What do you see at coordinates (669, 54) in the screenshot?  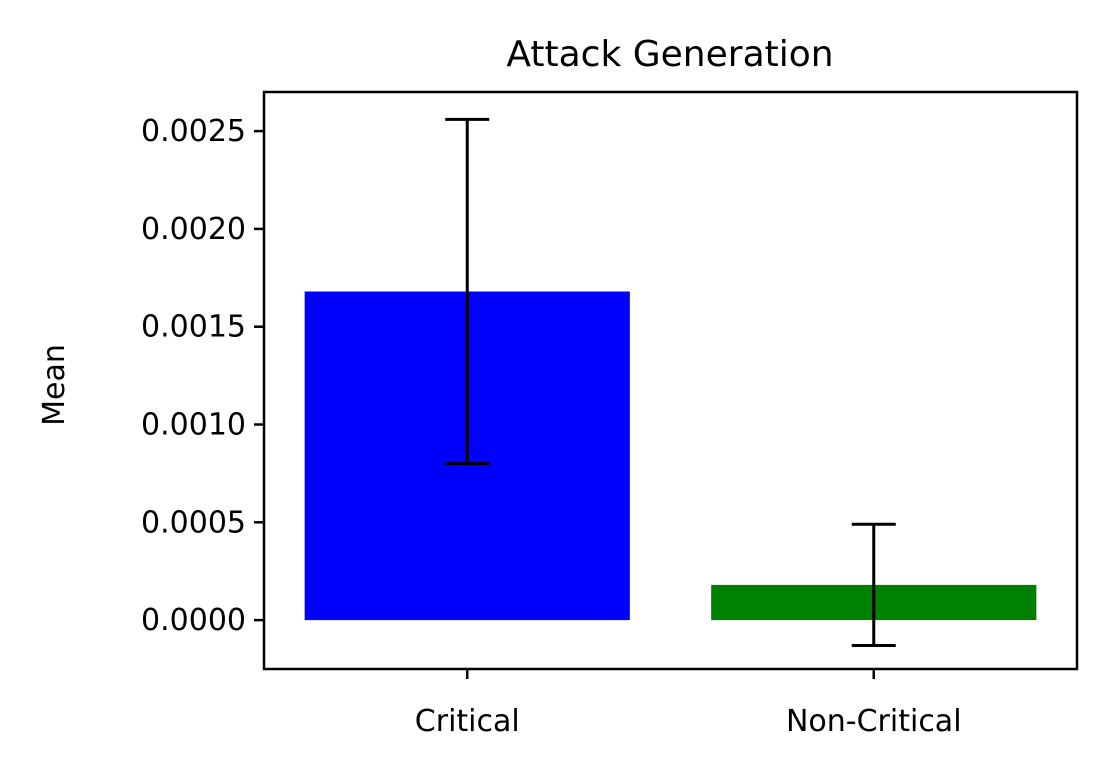 I see `chart-title: Attack Generation` at bounding box center [669, 54].